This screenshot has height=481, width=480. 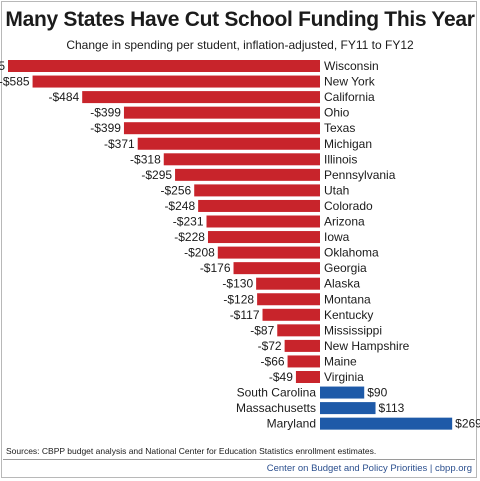 I want to click on bar-oklahoma, so click(x=268, y=252).